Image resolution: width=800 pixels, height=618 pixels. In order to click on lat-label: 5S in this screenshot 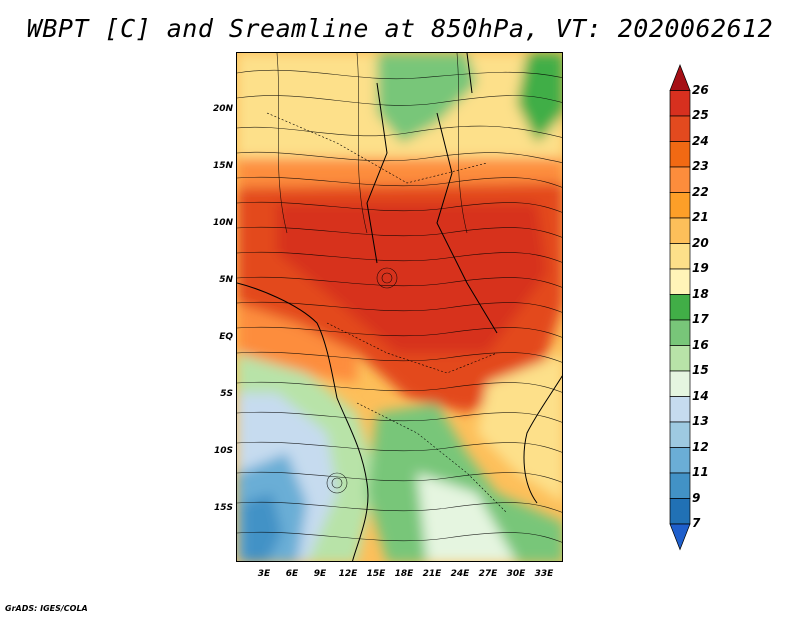, I will do `click(226, 394)`.